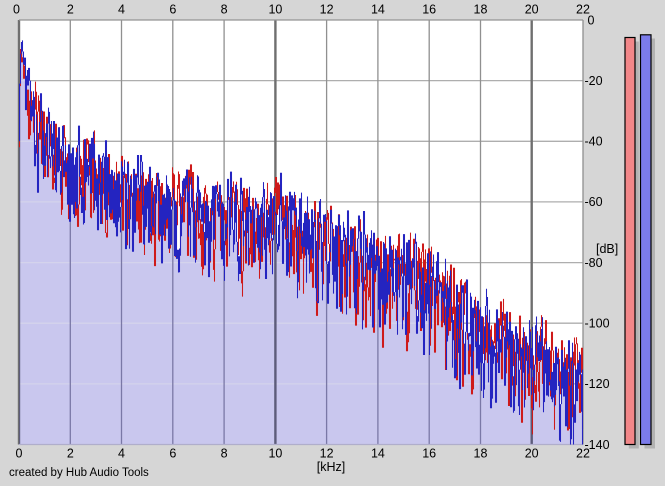  Describe the element at coordinates (594, 263) in the screenshot. I see `svg-text: -80` at that location.